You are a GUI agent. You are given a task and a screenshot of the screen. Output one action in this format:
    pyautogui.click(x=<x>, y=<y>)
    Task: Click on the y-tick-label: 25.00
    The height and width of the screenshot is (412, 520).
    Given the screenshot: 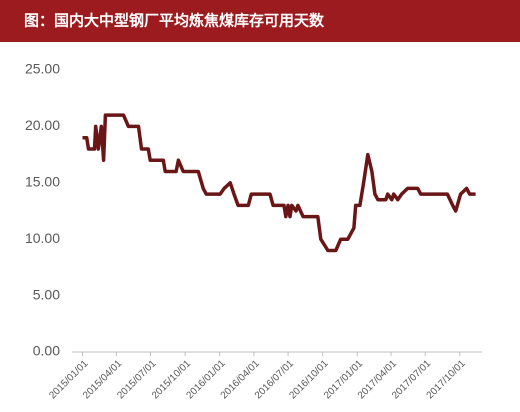 What is the action you would take?
    pyautogui.click(x=42, y=69)
    